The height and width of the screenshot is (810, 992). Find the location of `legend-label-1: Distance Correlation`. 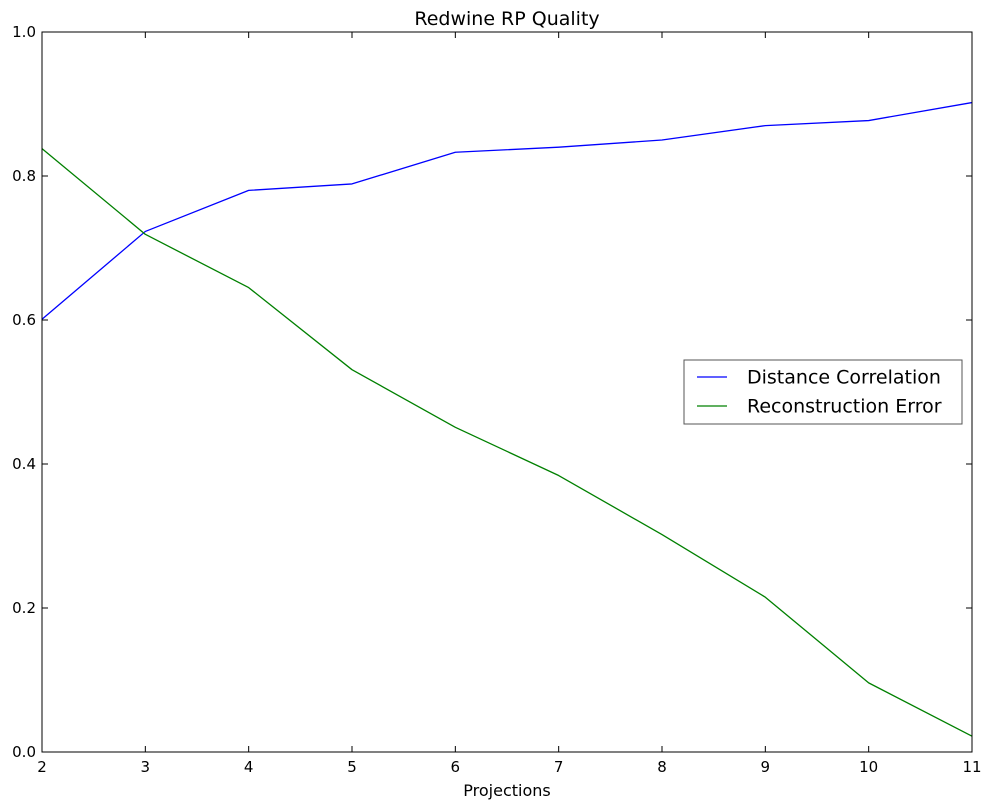

legend-label-1: Distance Correlation is located at coordinates (844, 378).